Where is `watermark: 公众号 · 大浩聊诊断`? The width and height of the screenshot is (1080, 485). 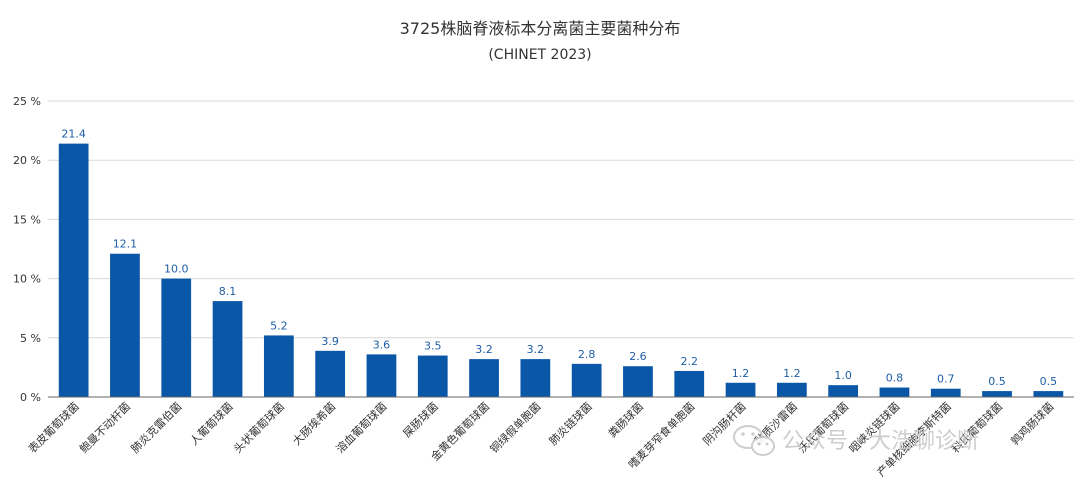 watermark: 公众号 · 大浩聊诊断 is located at coordinates (856, 440).